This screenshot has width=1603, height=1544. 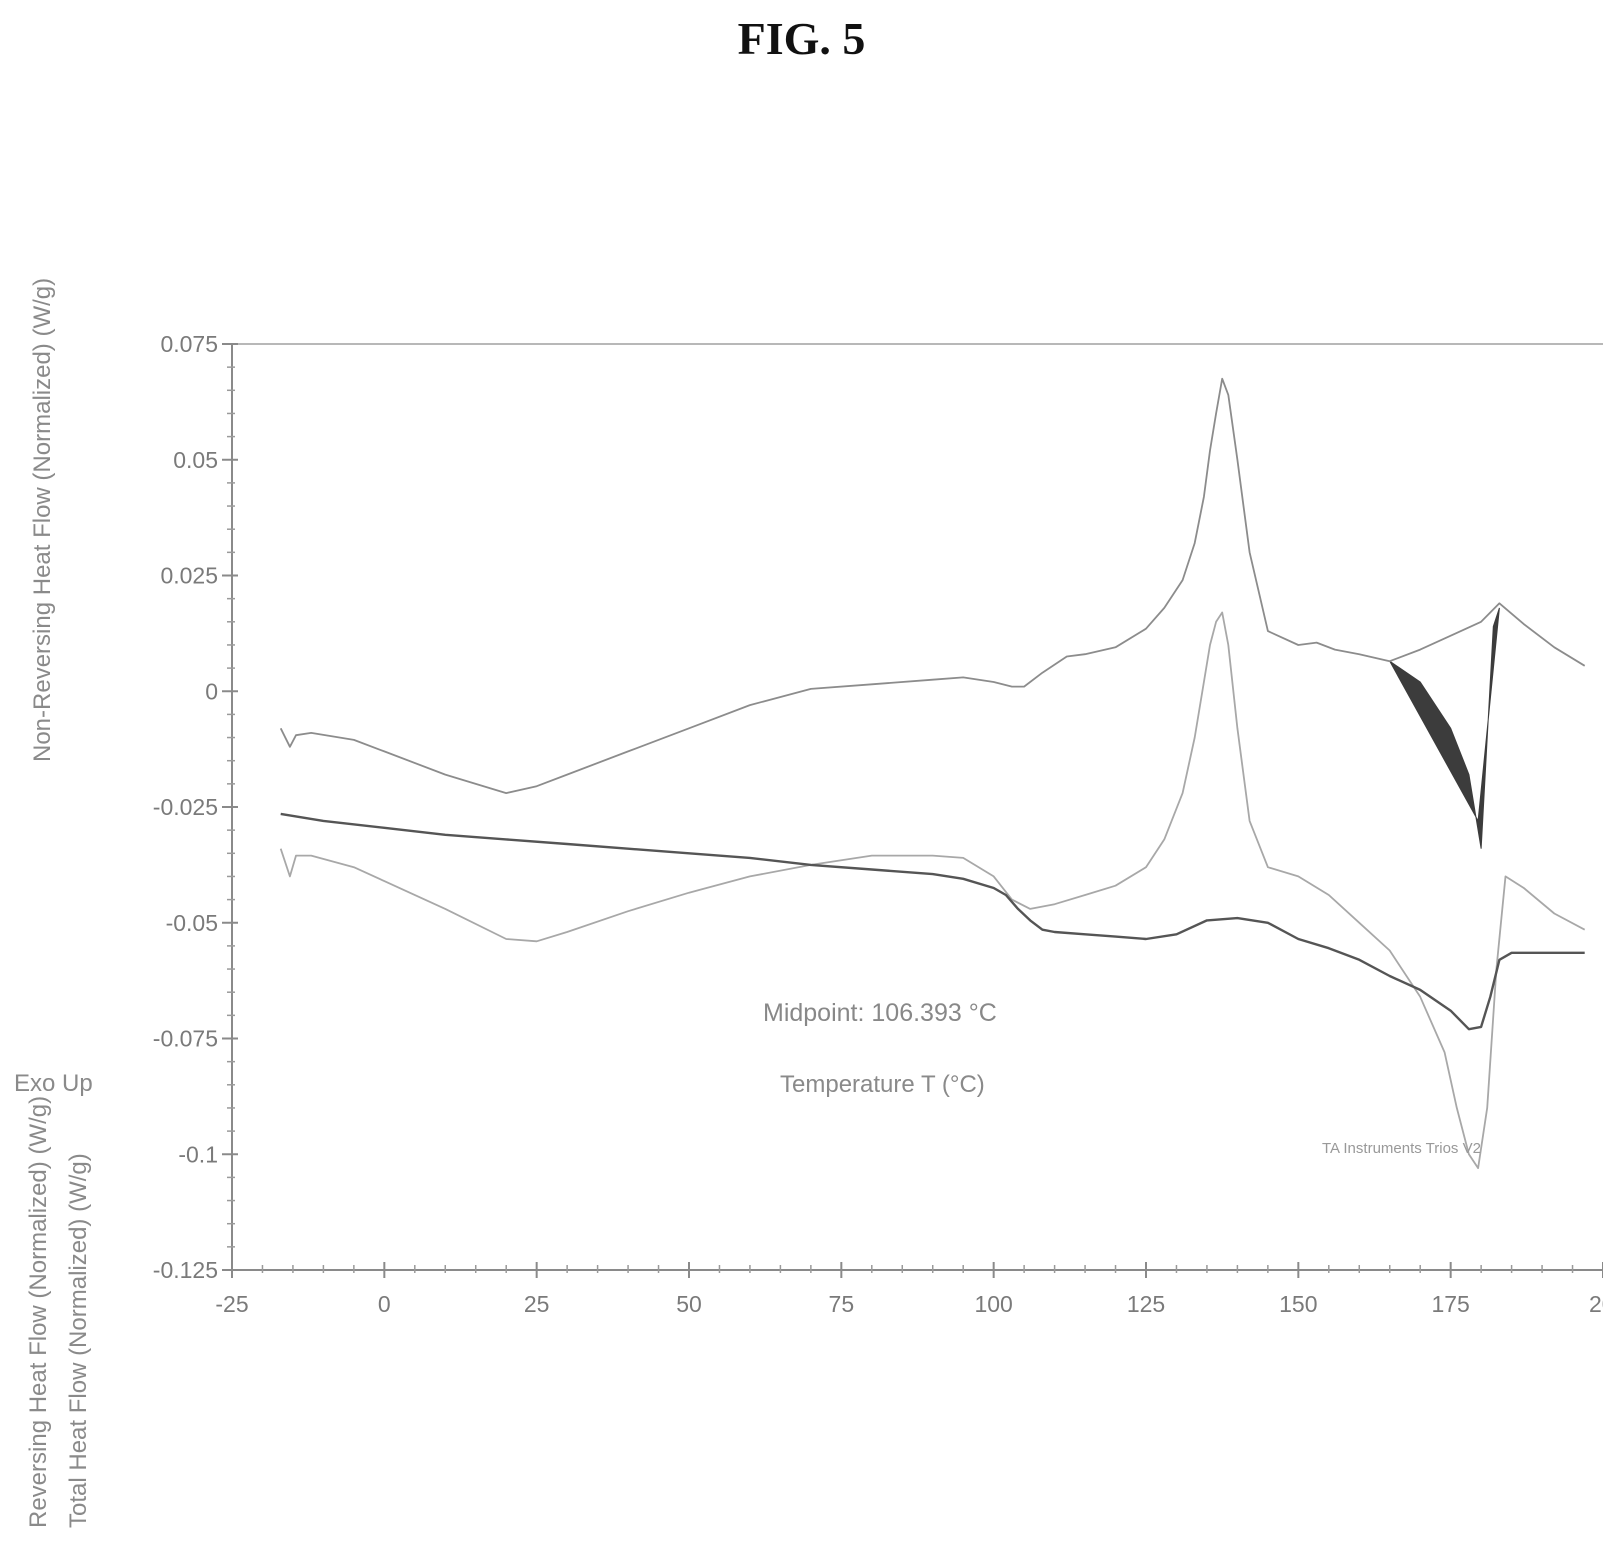 What do you see at coordinates (689, 1304) in the screenshot?
I see `x-tick-label: 50` at bounding box center [689, 1304].